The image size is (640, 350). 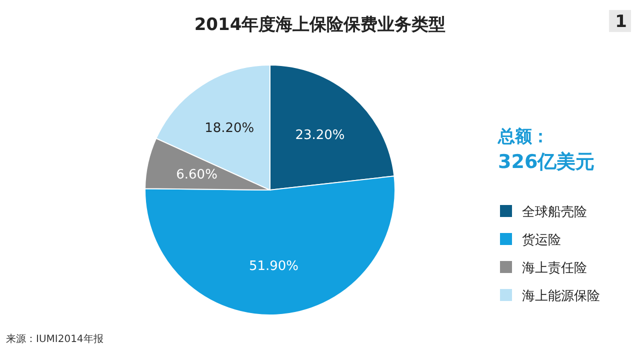 I want to click on data-label: 51.90%, so click(x=273, y=266).